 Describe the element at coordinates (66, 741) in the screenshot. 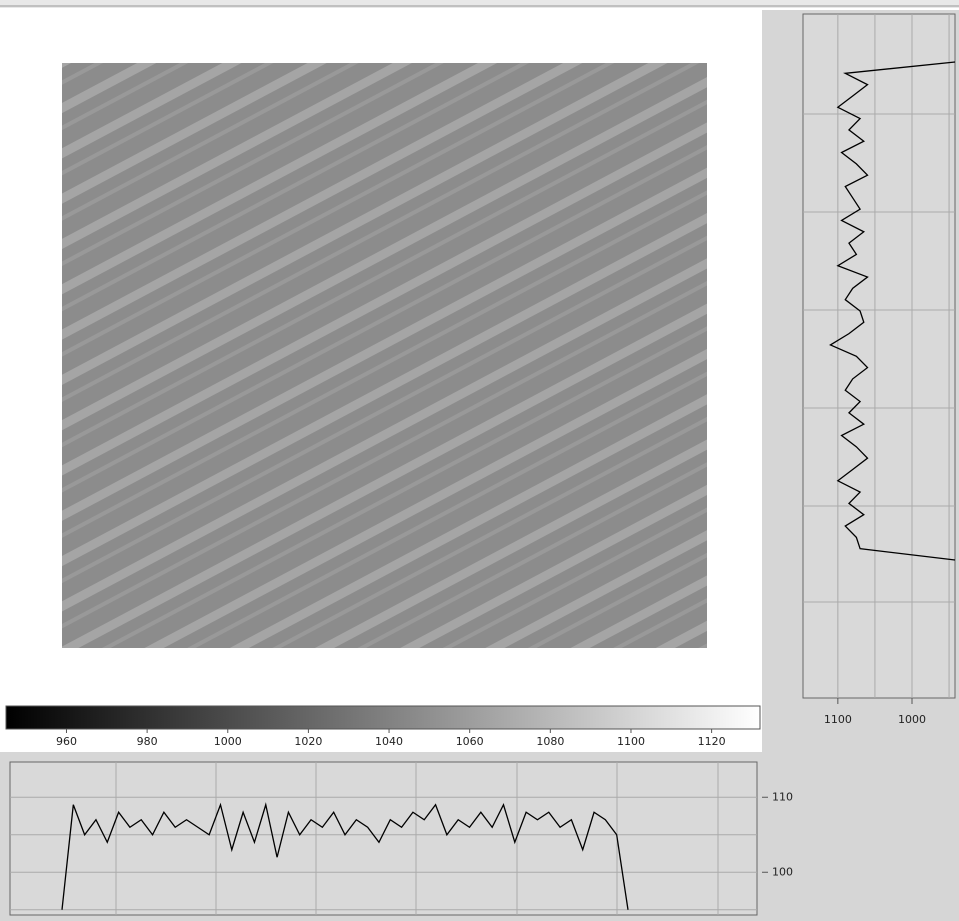

I see `tick-label: 960` at that location.